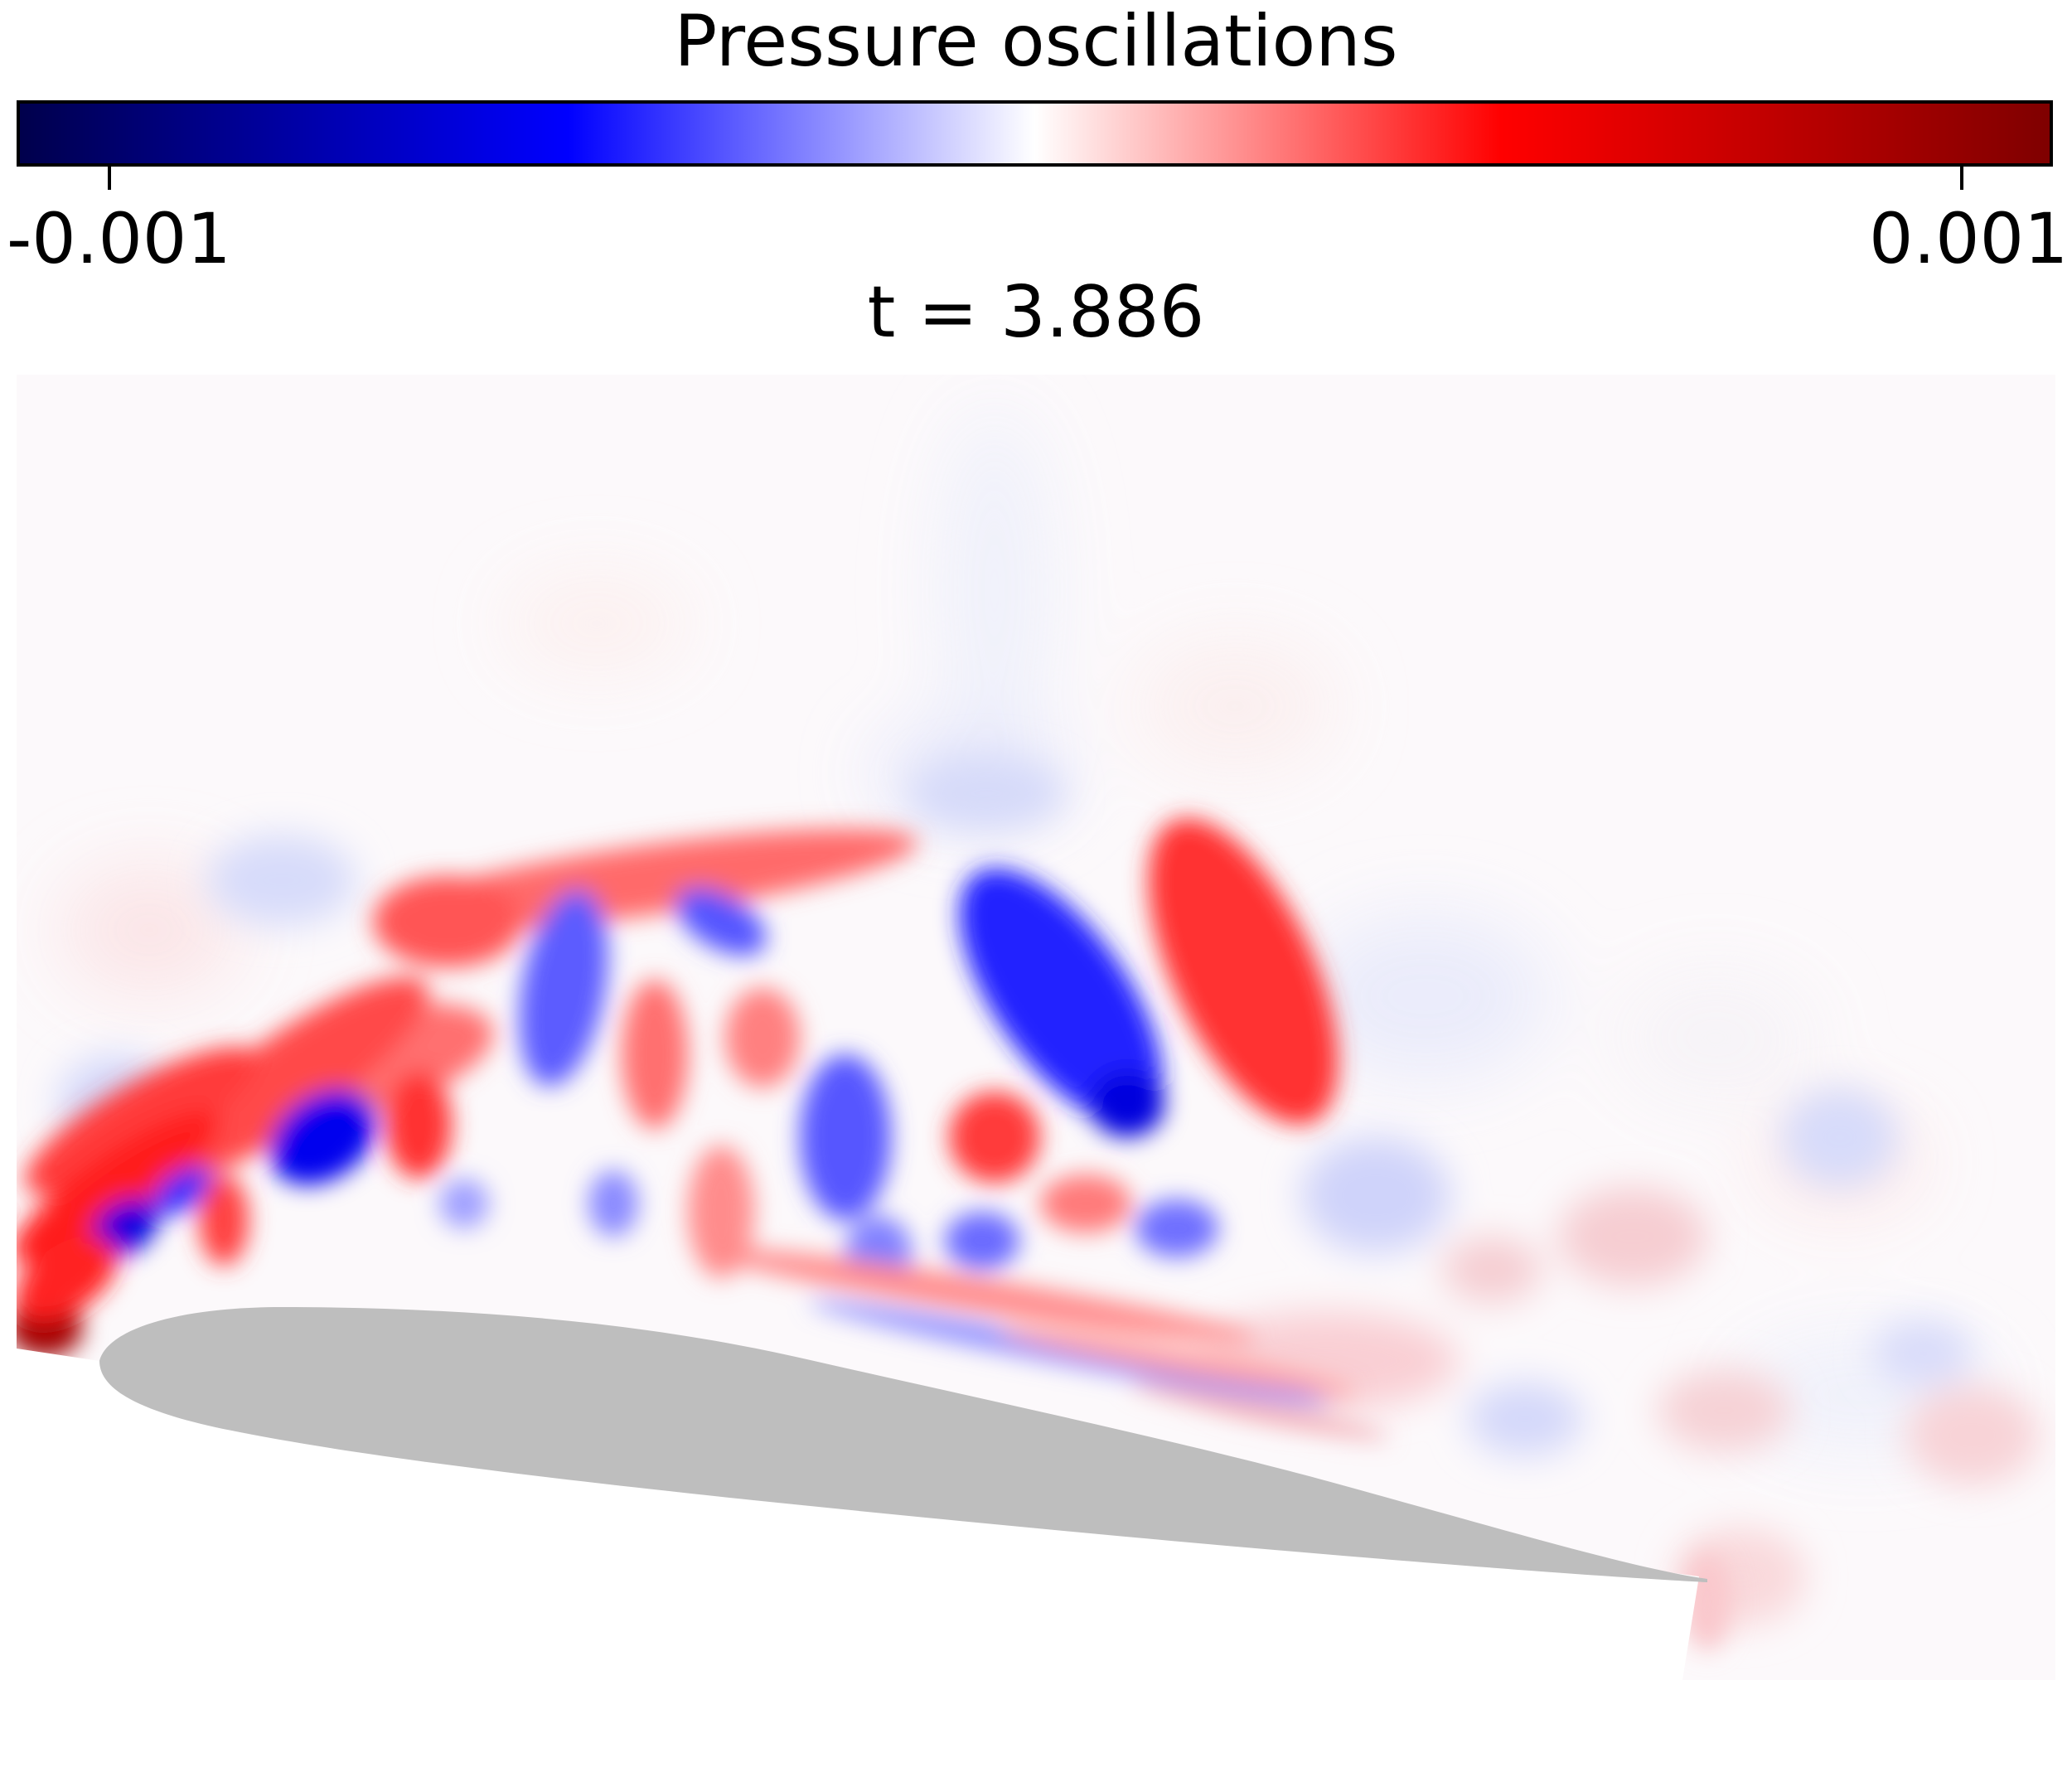 The width and height of the screenshot is (2072, 1782). I want to click on time-label: t = 3.886, so click(1036, 312).